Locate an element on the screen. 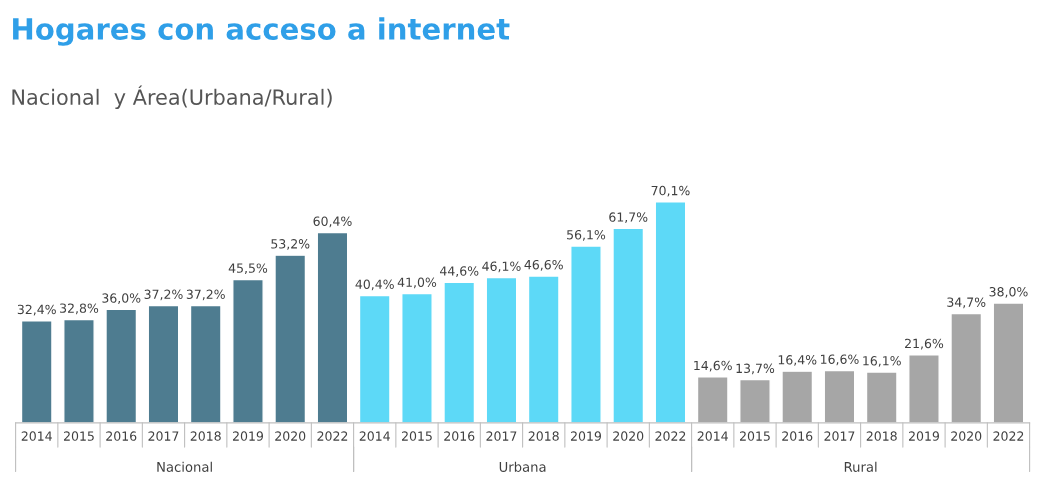  data-label: 40,4% is located at coordinates (374, 285).